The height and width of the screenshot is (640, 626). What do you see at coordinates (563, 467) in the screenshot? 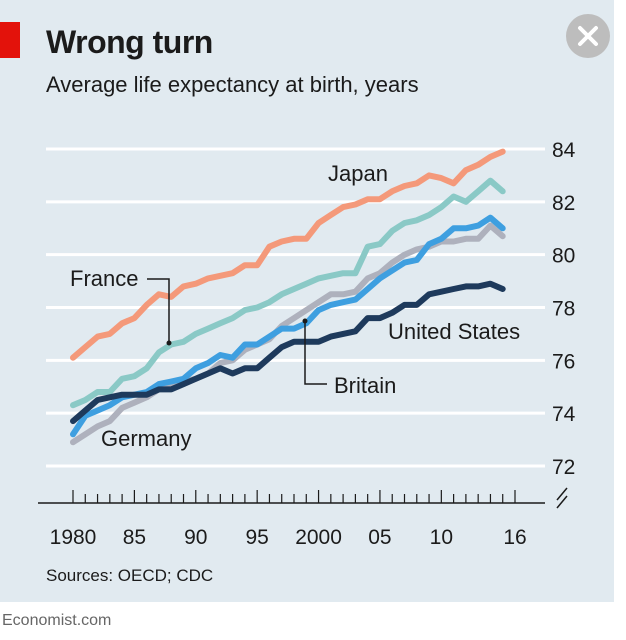
I see `y-tick-label-72: 72` at bounding box center [563, 467].